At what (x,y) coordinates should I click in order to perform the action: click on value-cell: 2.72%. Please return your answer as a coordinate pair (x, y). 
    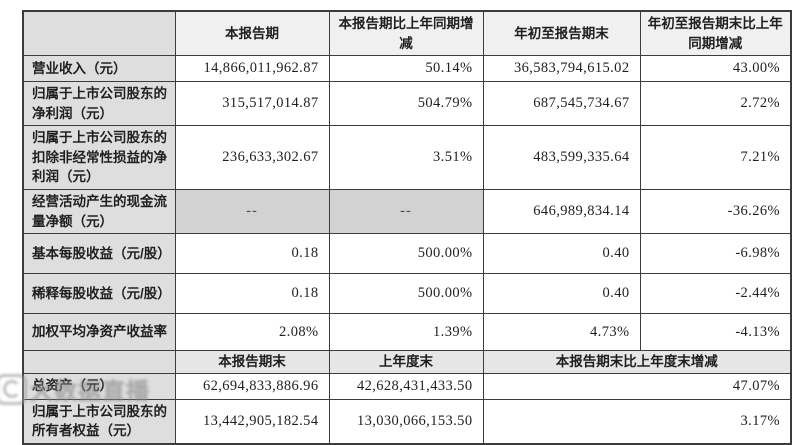
    Looking at the image, I should click on (715, 104).